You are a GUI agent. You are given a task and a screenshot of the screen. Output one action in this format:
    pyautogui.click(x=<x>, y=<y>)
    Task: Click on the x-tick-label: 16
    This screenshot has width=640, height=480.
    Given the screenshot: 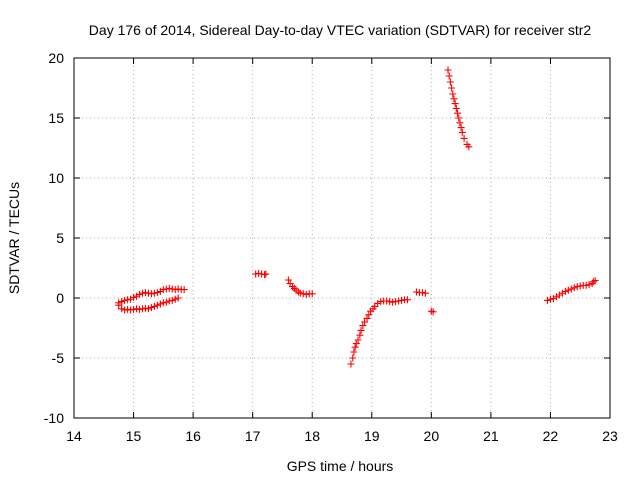 What is the action you would take?
    pyautogui.click(x=193, y=436)
    